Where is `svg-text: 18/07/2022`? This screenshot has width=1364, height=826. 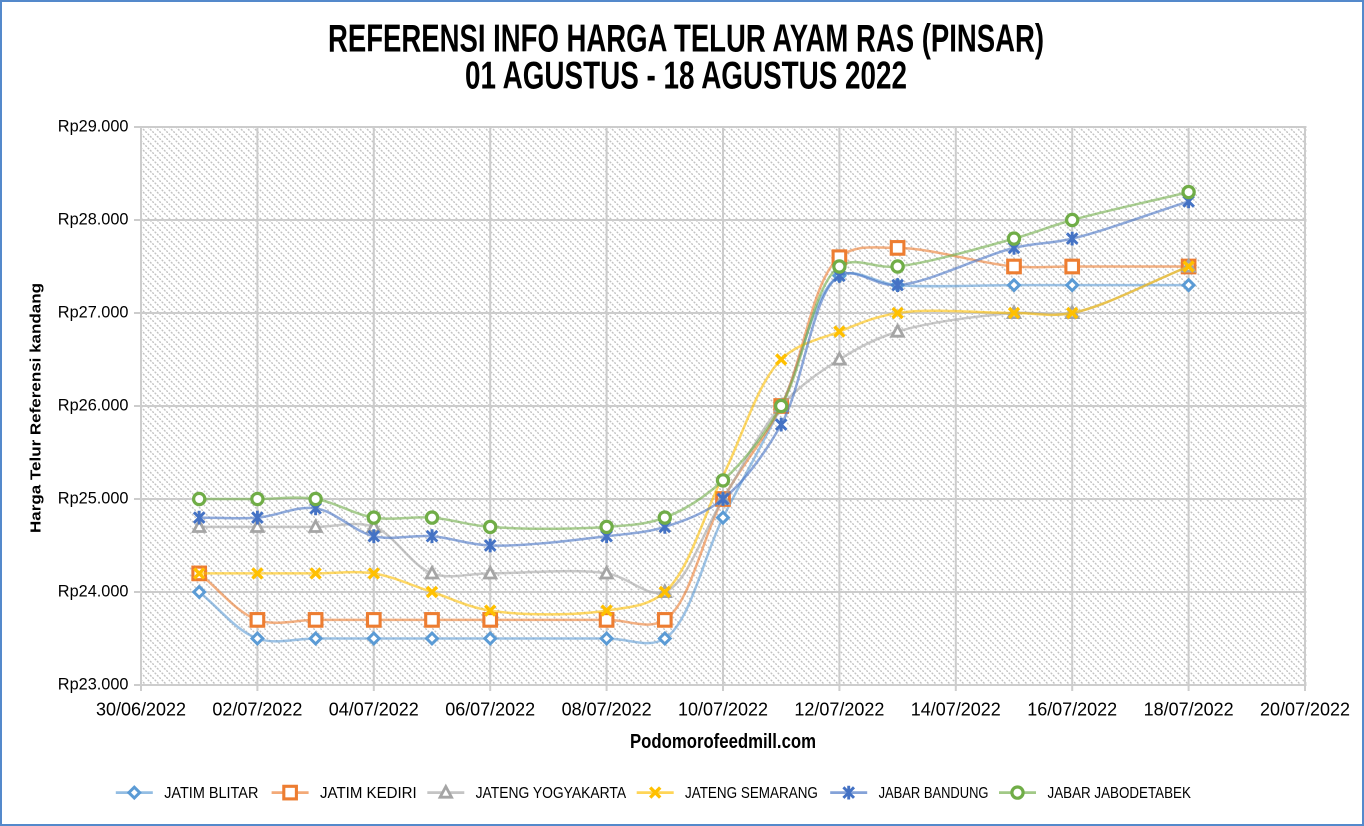 svg-text: 18/07/2022 is located at coordinates (1189, 709).